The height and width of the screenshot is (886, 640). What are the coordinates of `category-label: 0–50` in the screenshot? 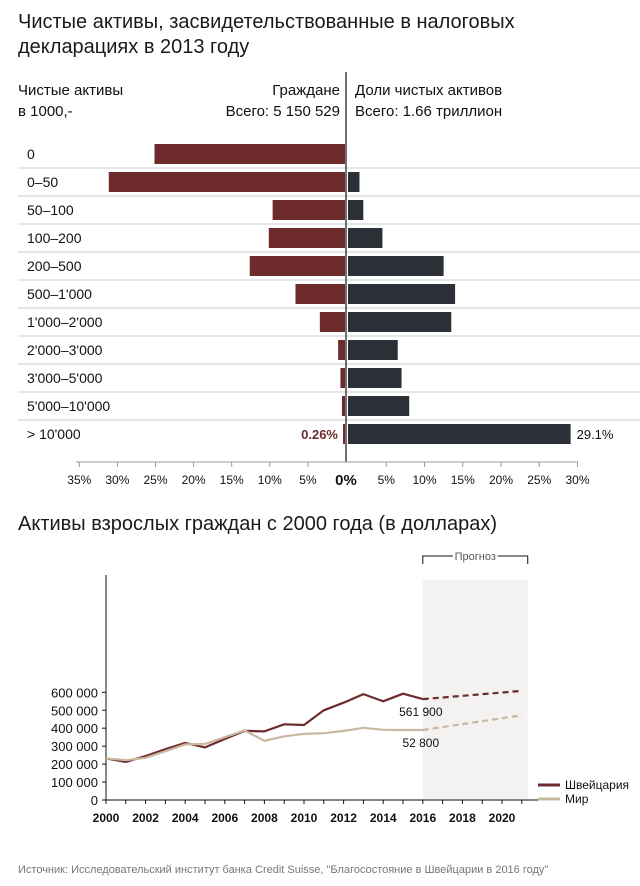 It's located at (42, 182).